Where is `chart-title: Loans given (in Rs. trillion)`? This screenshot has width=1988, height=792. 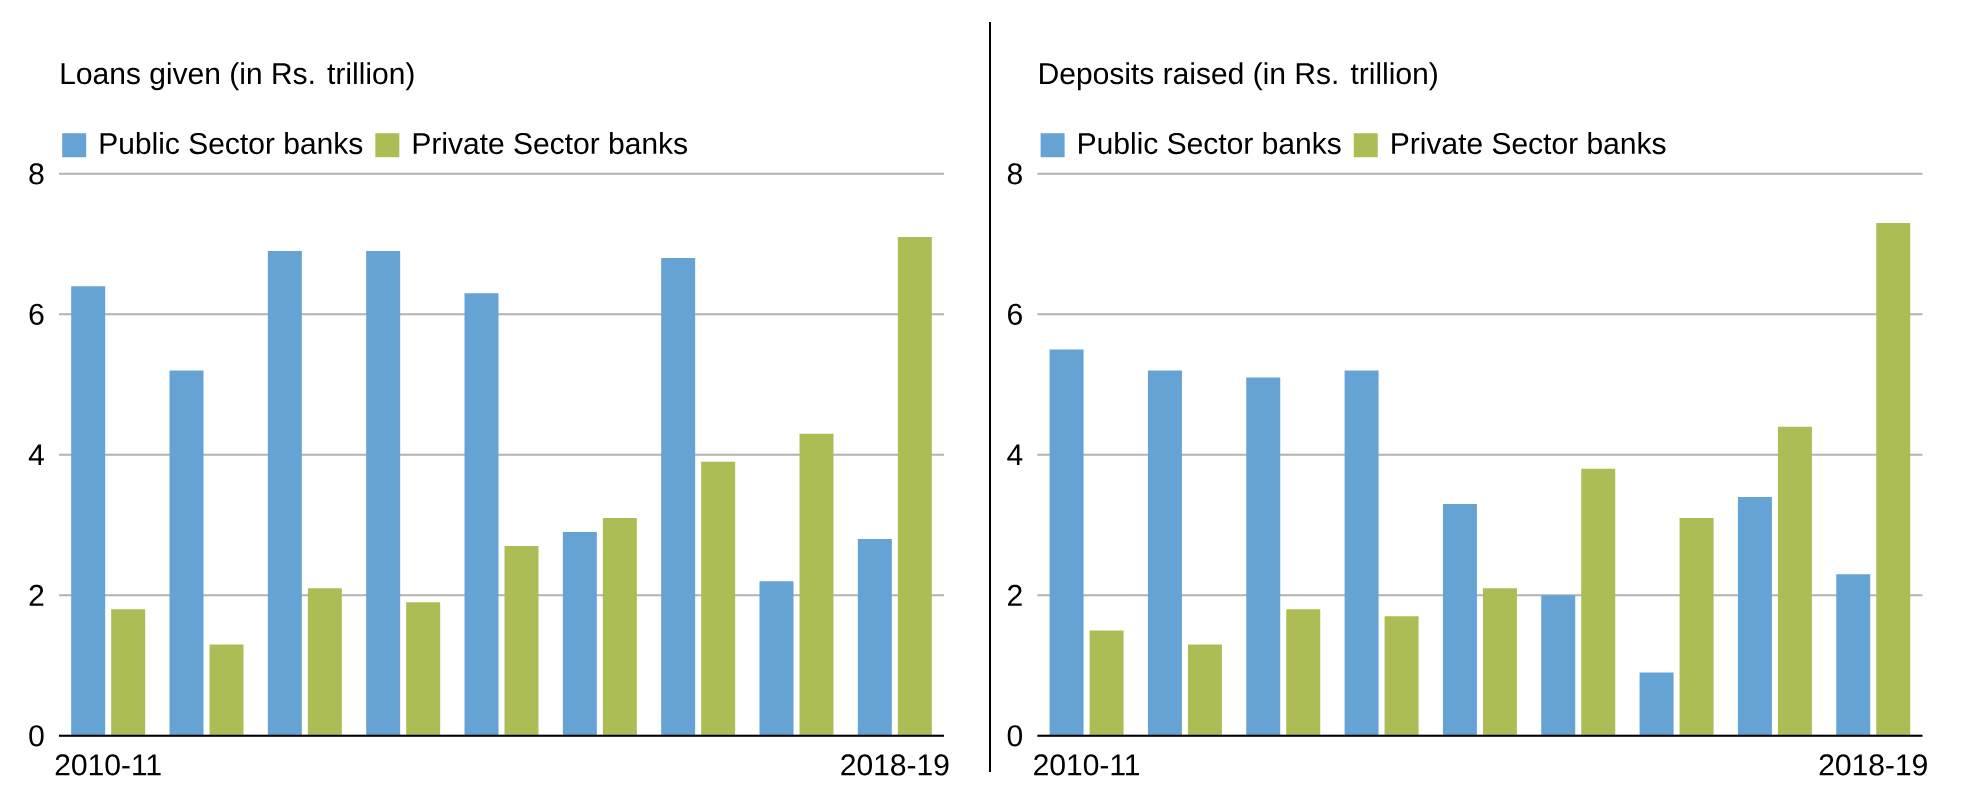
chart-title: Loans given (in Rs. trillion) is located at coordinates (237, 76).